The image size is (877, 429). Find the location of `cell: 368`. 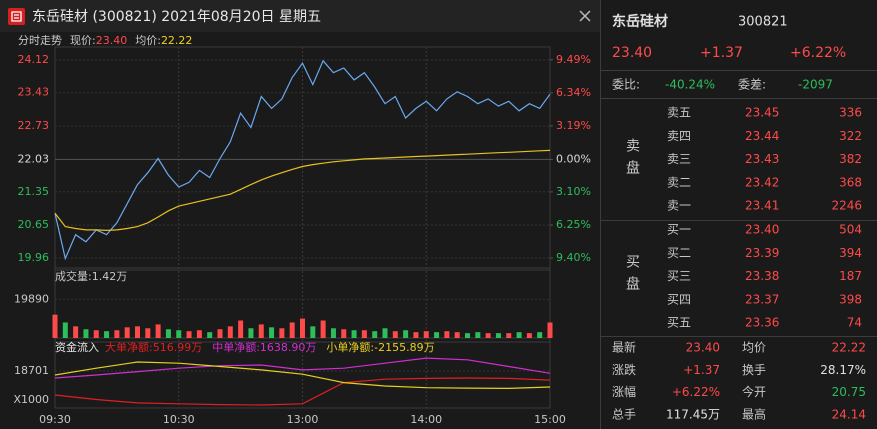

cell: 368 is located at coordinates (850, 182).